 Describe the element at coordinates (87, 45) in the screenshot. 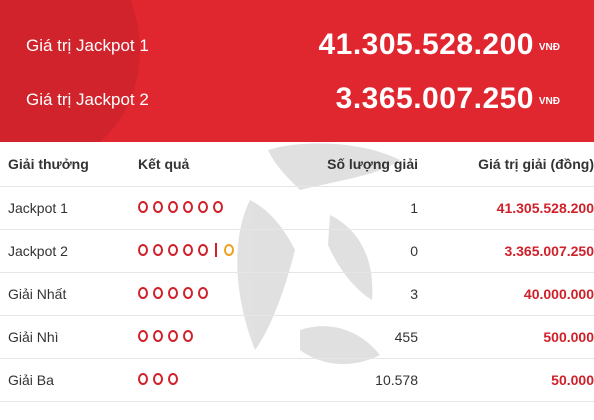

I see `jackpot-1-label: Giá trị Jackpot 1` at that location.